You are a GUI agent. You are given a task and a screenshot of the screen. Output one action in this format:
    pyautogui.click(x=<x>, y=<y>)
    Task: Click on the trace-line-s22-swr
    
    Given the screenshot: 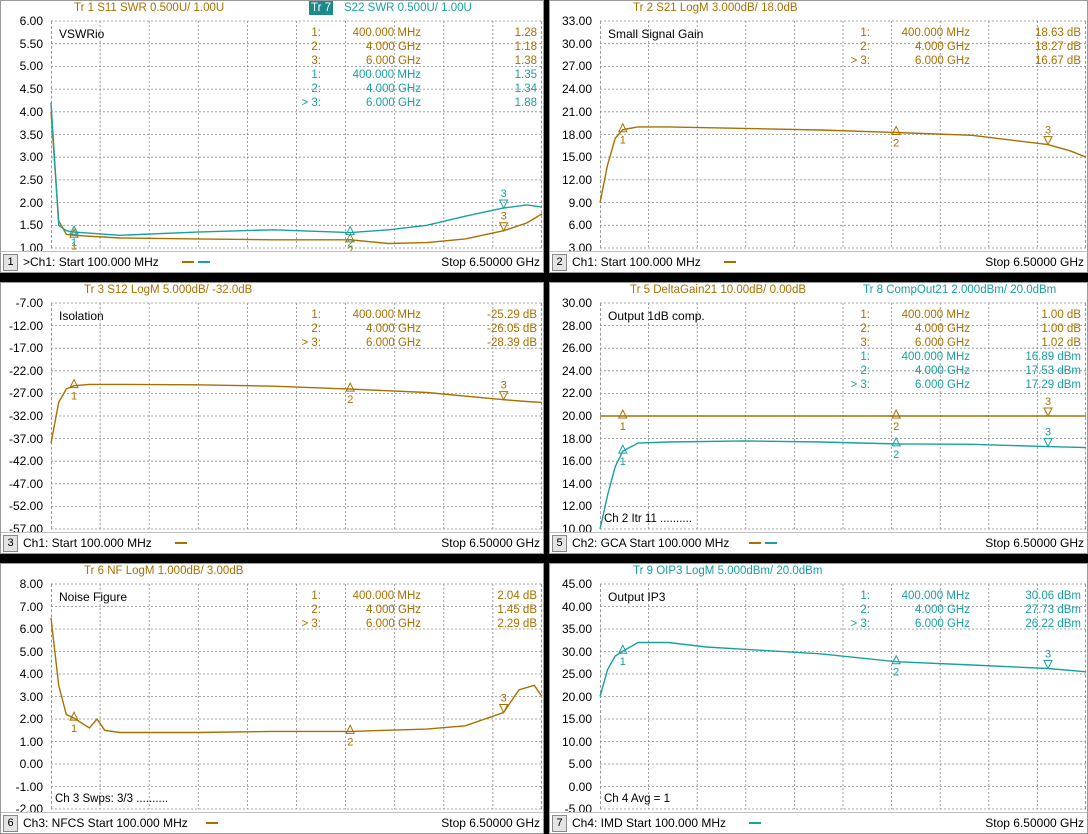 What is the action you would take?
    pyautogui.click(x=296, y=169)
    